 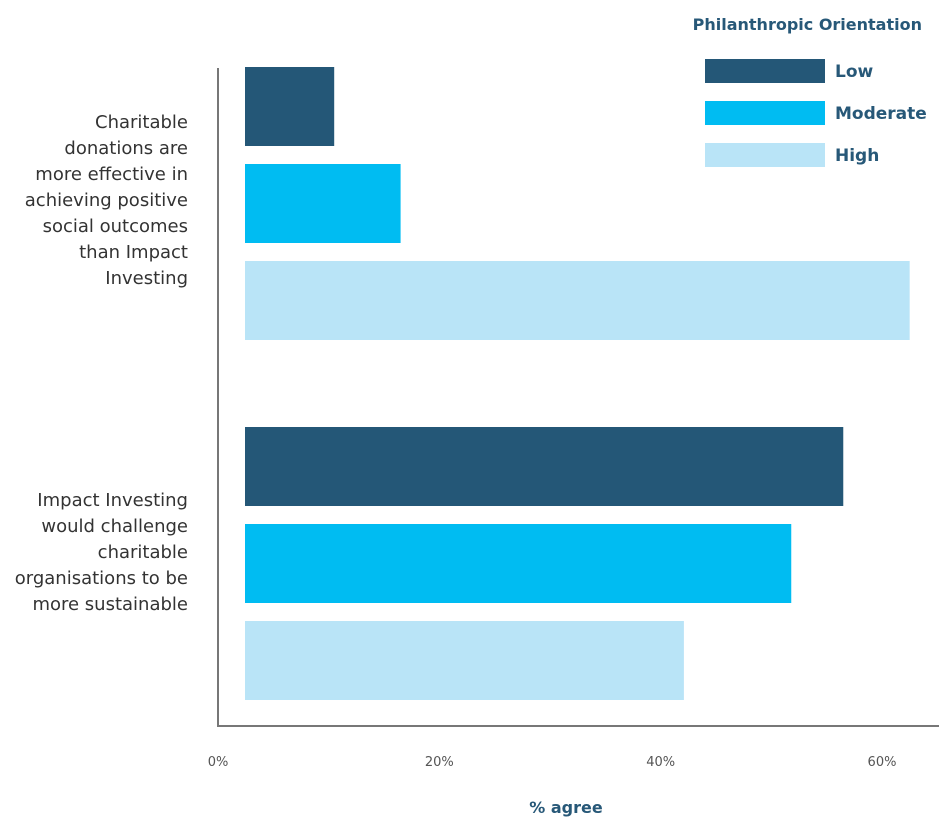 What do you see at coordinates (857, 156) in the screenshot?
I see `legend-label-high: High` at bounding box center [857, 156].